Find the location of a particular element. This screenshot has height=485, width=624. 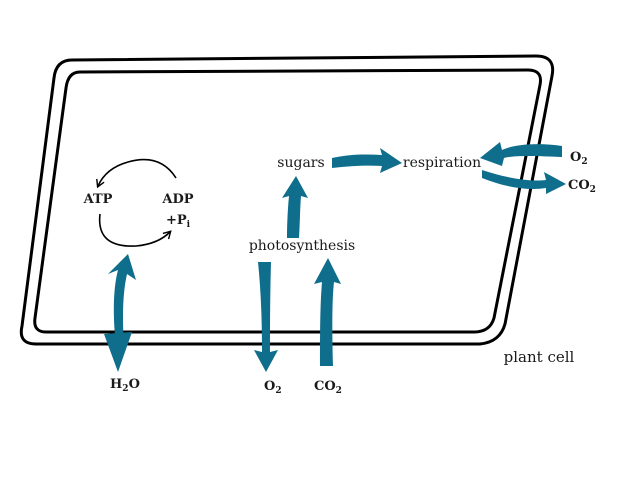

photosynthesis-label: photosynthesis is located at coordinates (302, 246).